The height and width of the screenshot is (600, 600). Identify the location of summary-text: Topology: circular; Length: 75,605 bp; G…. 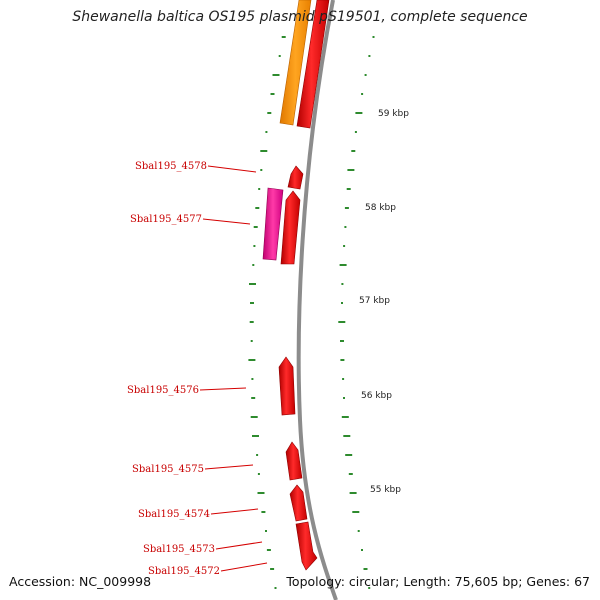
(438, 581).